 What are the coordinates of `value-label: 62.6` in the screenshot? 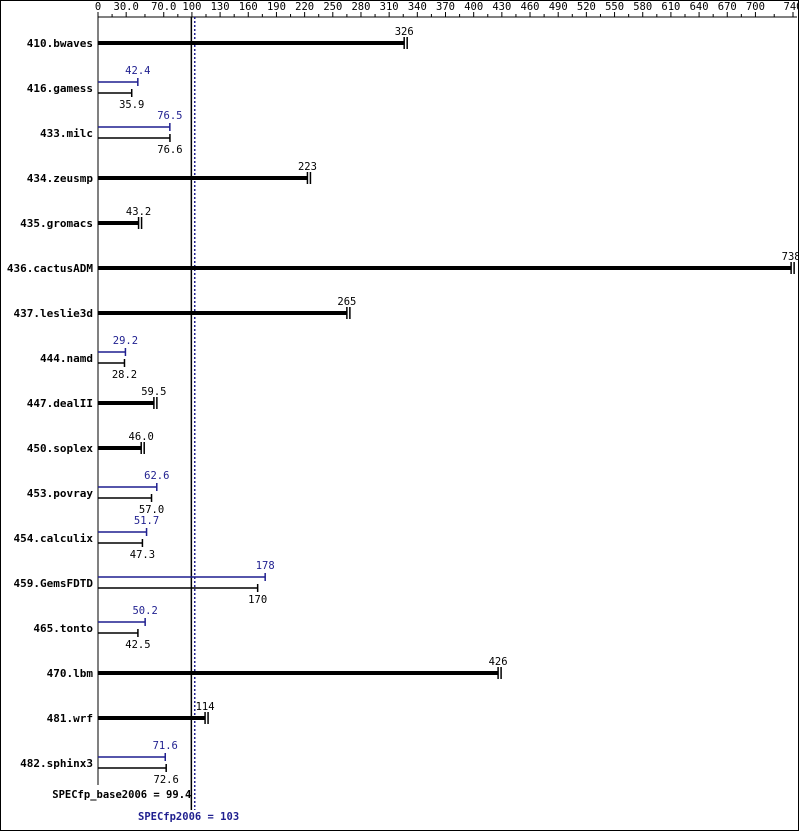 It's located at (156, 476).